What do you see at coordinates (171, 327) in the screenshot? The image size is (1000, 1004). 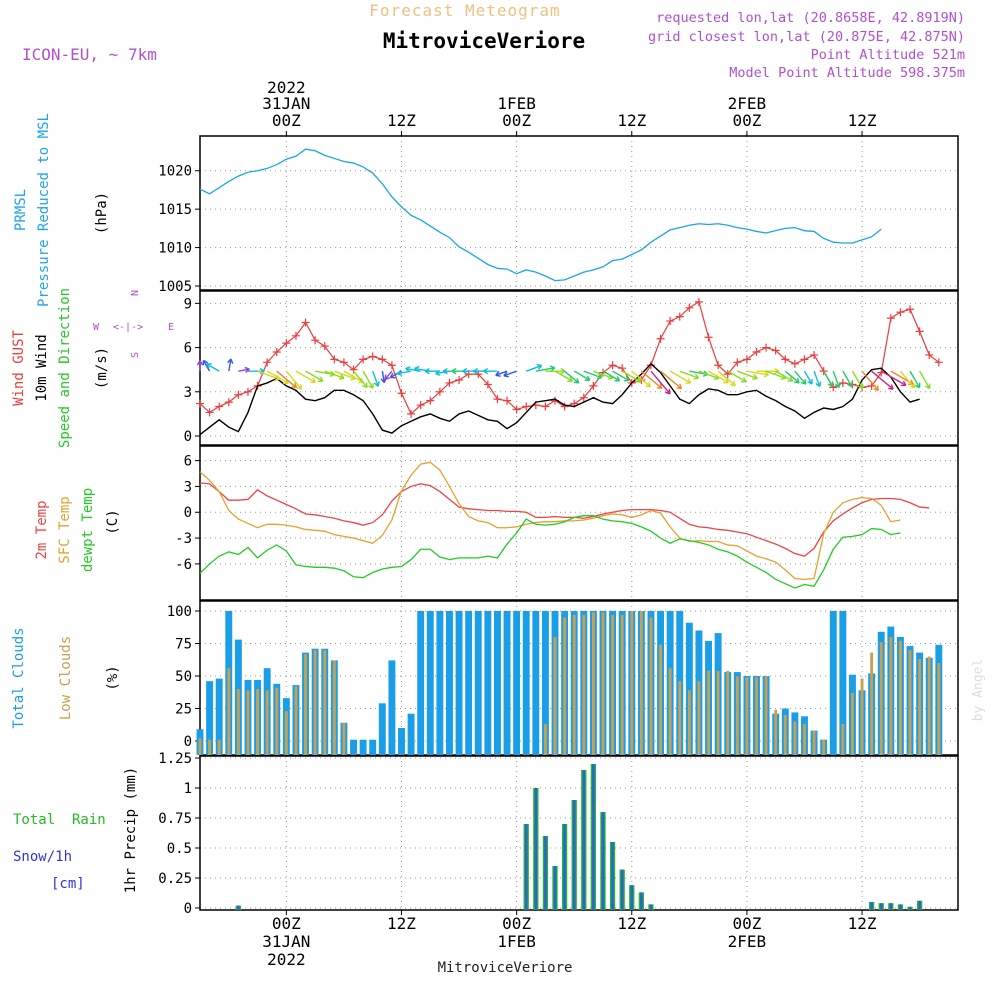 I see `compass-east: E` at bounding box center [171, 327].